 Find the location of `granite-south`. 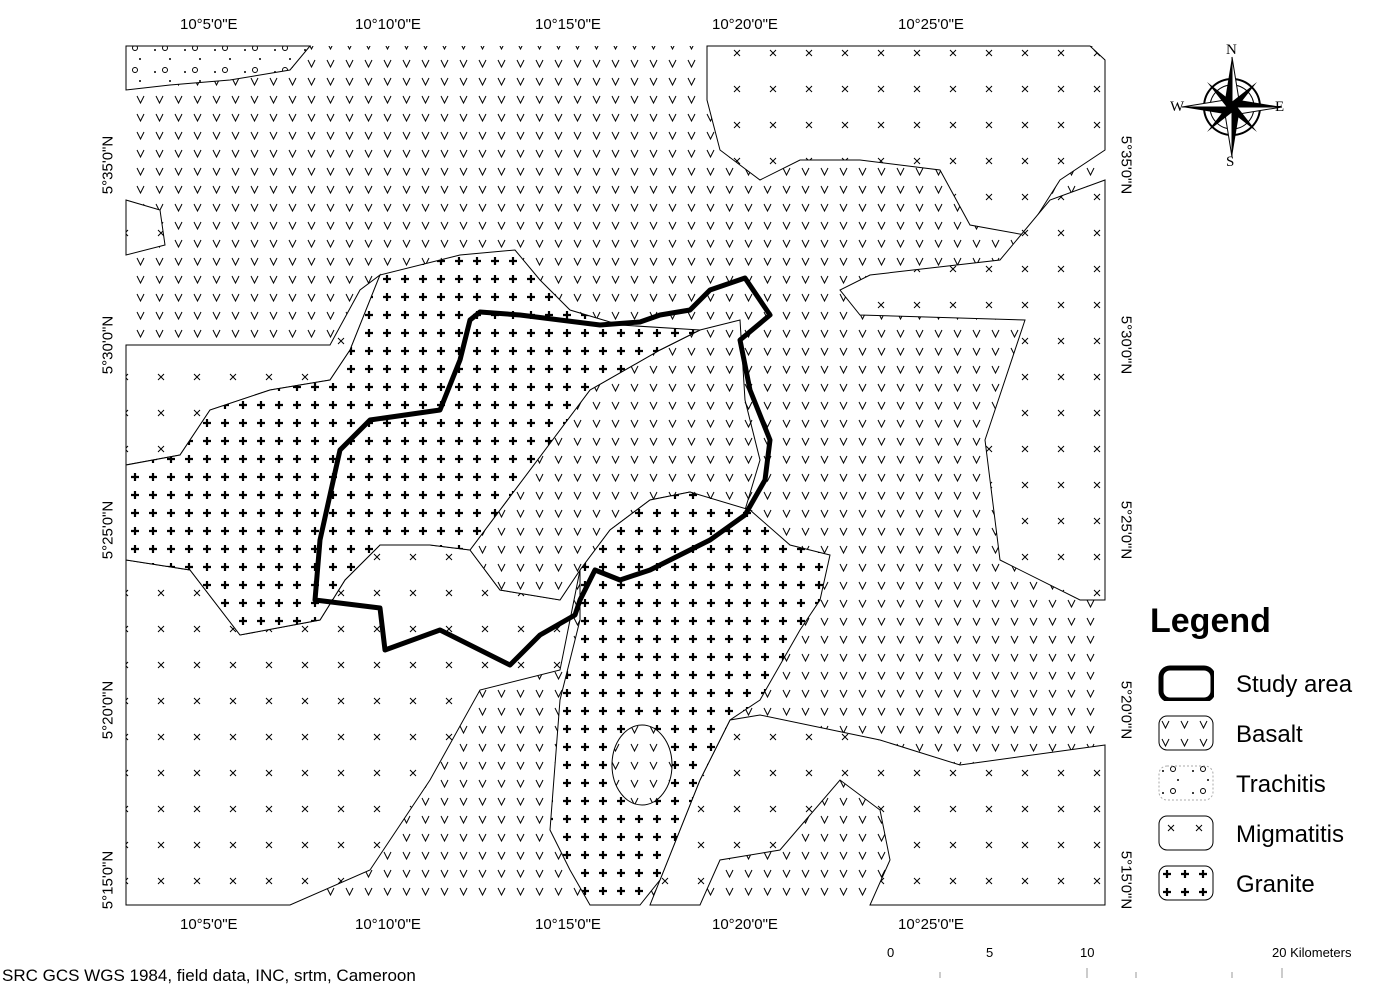

granite-south is located at coordinates (690, 698).